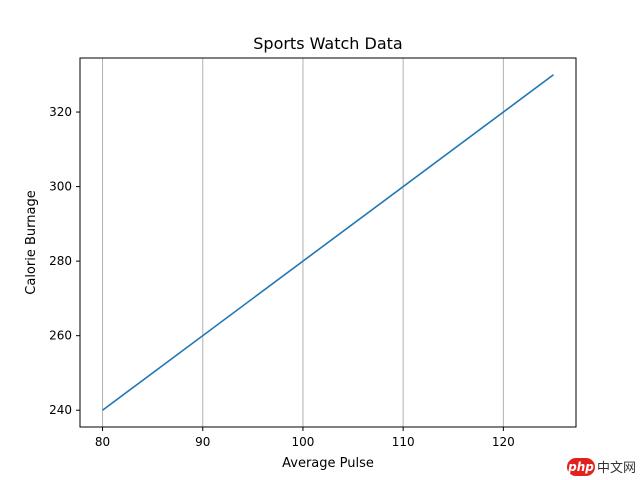 The width and height of the screenshot is (640, 480). Describe the element at coordinates (60, 336) in the screenshot. I see `y-tick-label: 260` at that location.